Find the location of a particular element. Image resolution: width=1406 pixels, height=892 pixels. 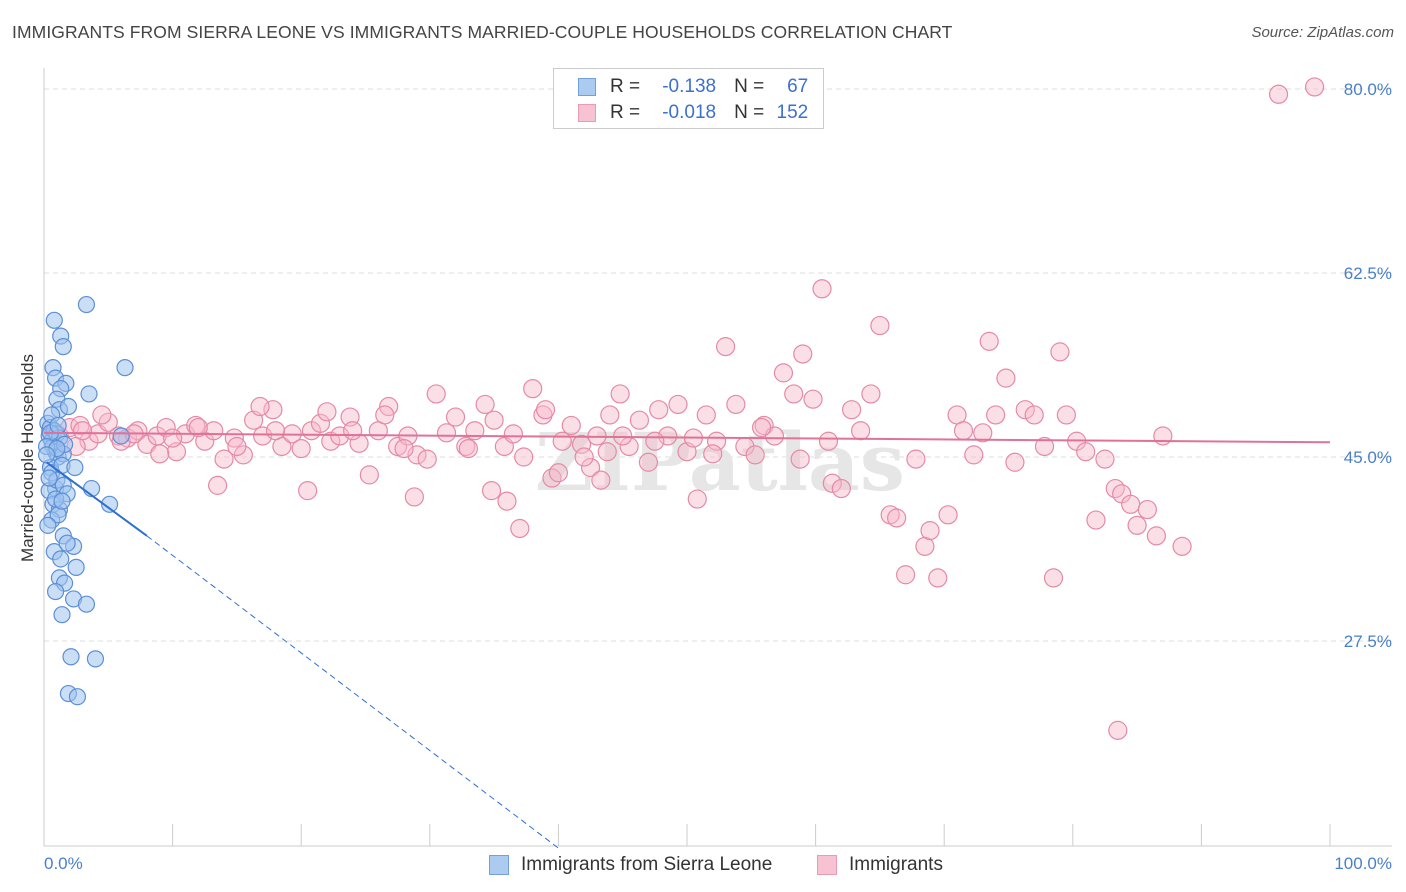

legend-n-value: 152 is located at coordinates (792, 112).